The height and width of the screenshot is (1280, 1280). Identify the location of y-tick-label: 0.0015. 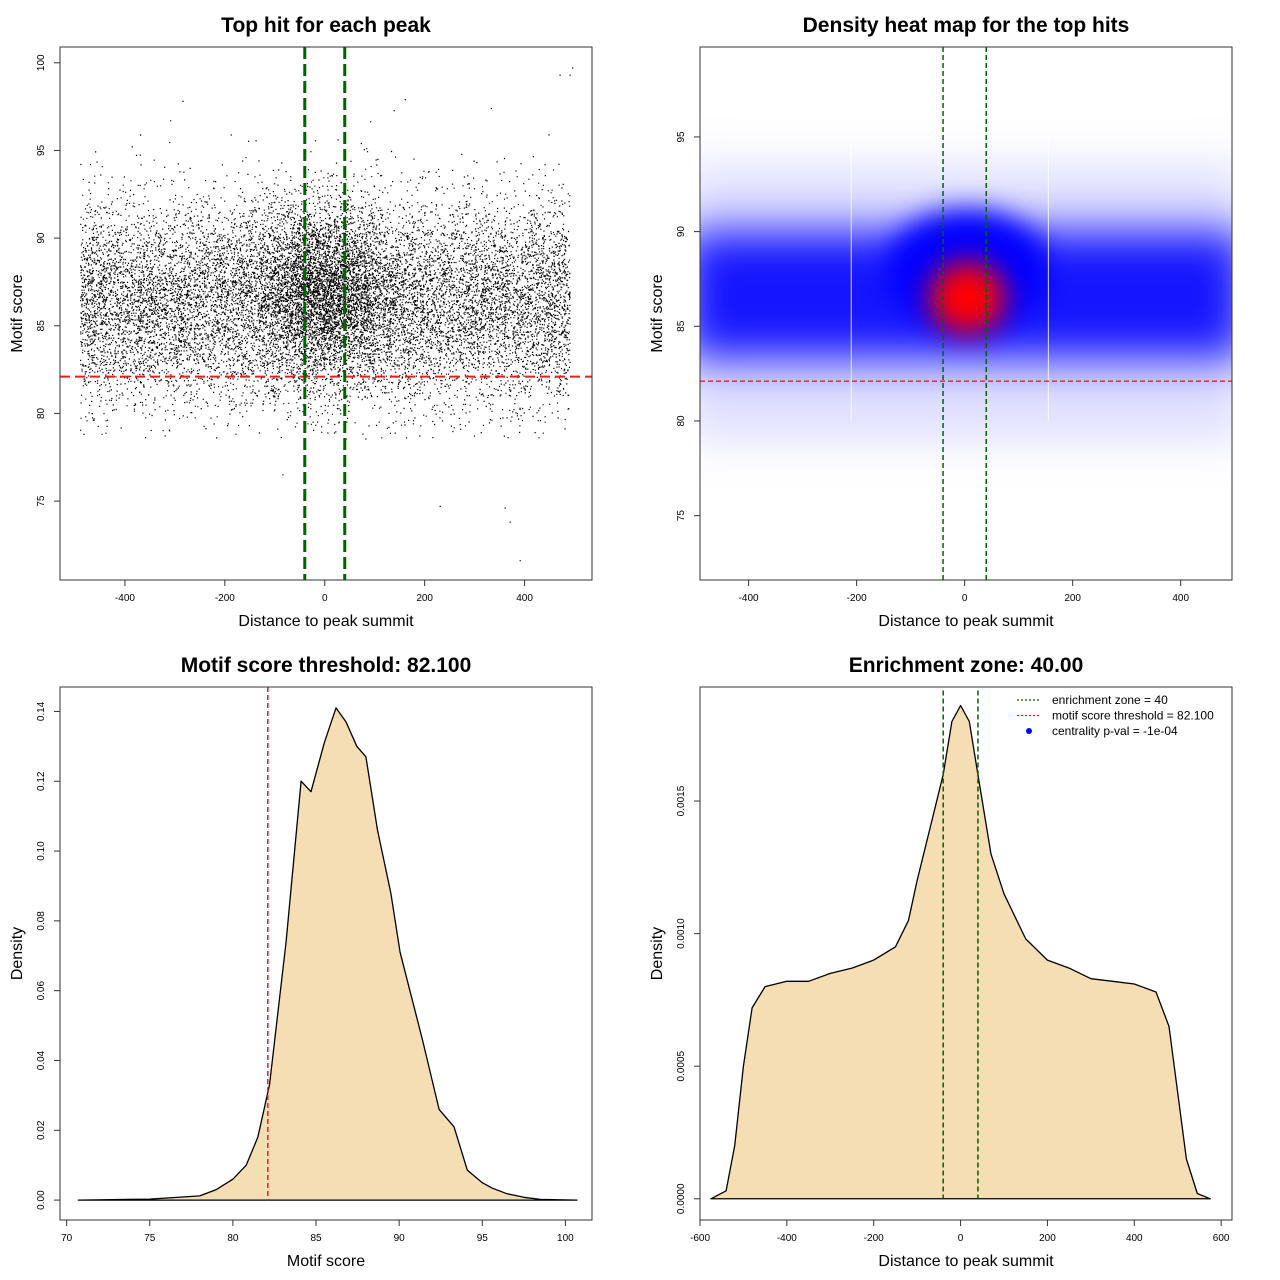
(681, 800).